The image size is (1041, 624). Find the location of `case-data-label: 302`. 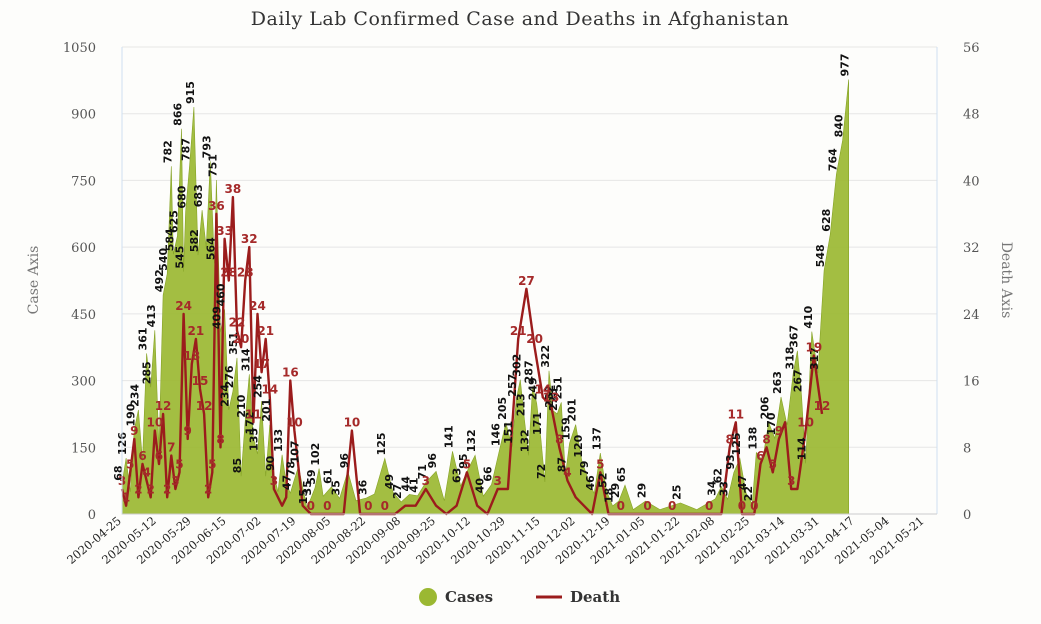

case-data-label: 302 is located at coordinates (516, 365).